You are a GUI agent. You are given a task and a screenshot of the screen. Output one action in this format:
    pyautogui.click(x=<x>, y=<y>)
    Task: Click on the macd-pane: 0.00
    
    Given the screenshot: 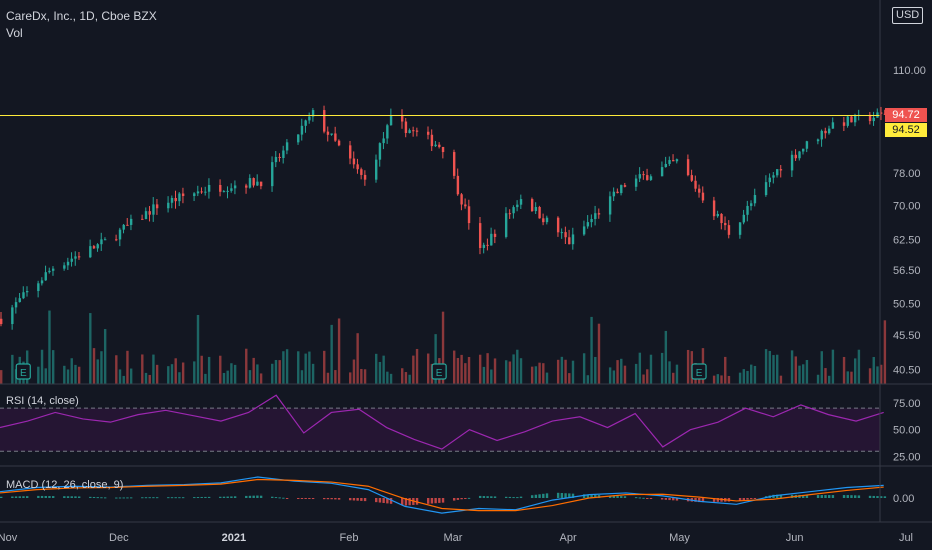 What is the action you would take?
    pyautogui.click(x=457, y=495)
    